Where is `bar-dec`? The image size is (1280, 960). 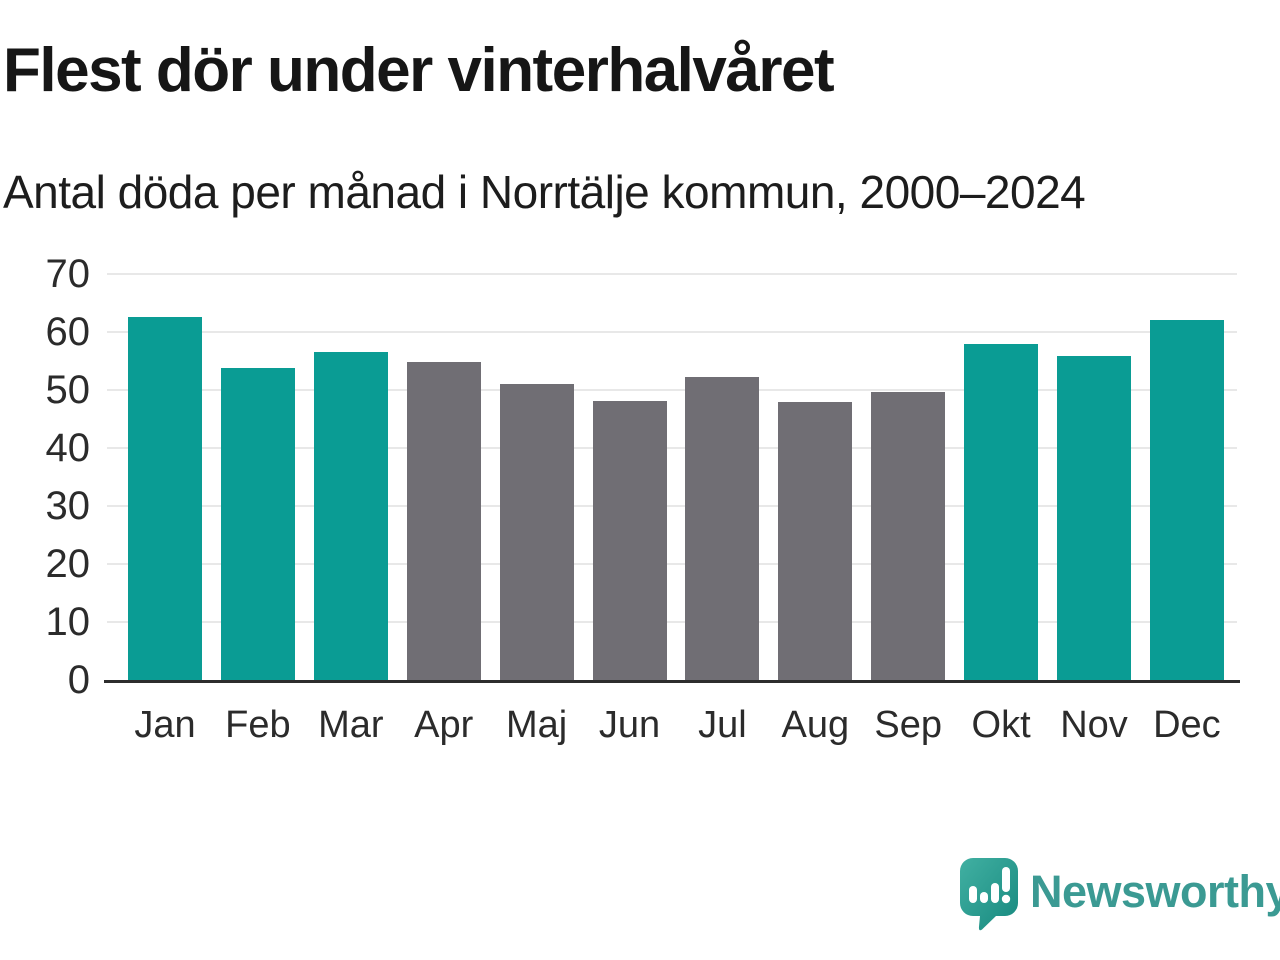 bar-dec is located at coordinates (1186, 500).